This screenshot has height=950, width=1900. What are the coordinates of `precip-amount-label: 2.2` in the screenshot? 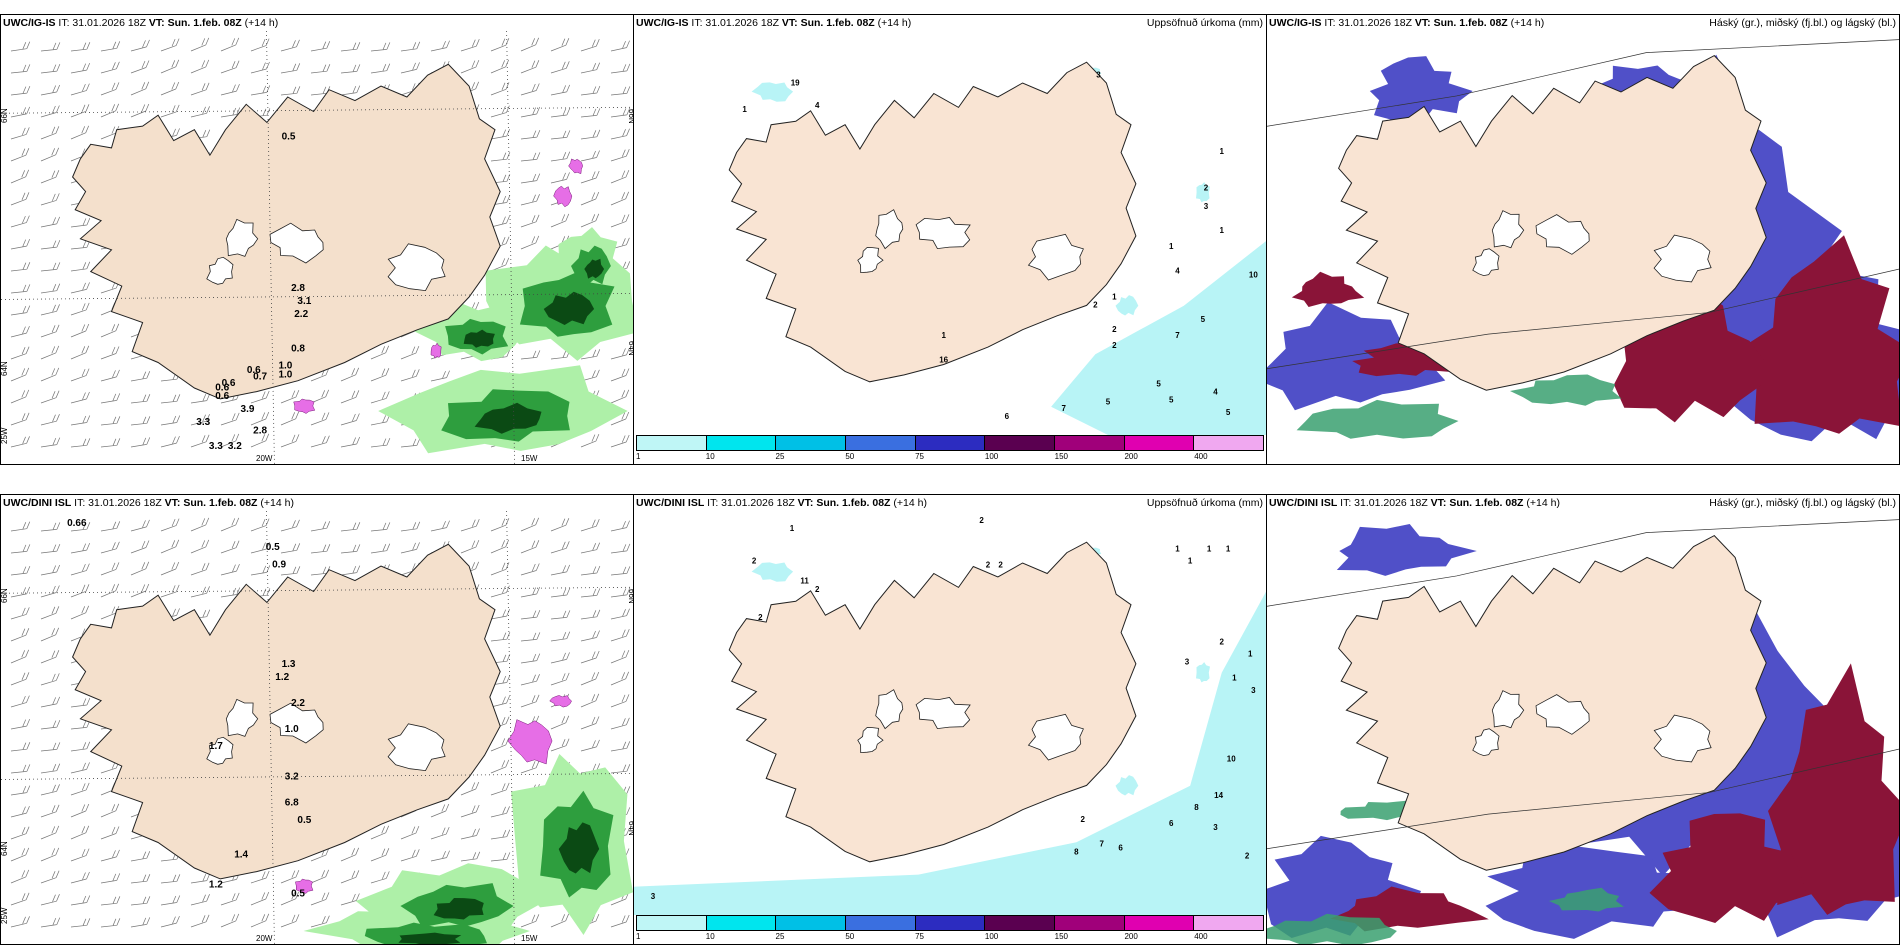 It's located at (298, 703).